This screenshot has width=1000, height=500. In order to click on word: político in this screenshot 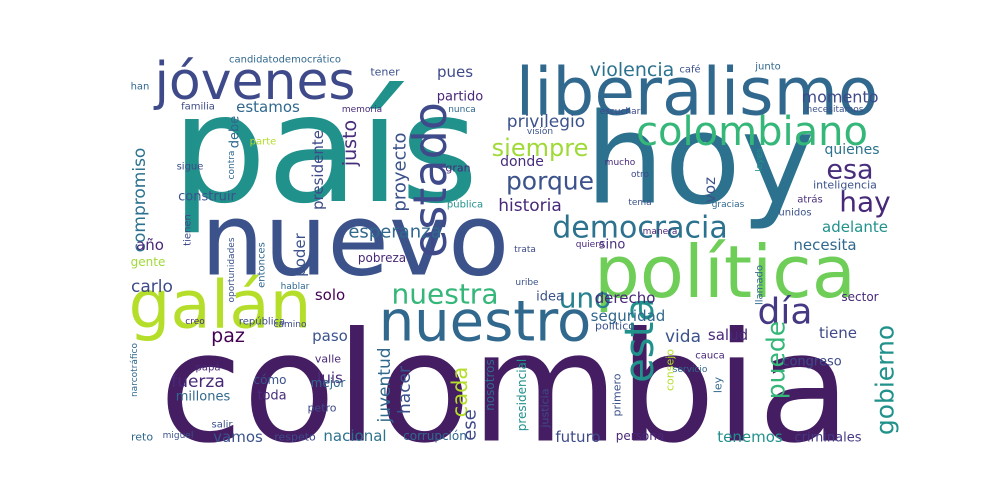, I will do `click(615, 326)`.